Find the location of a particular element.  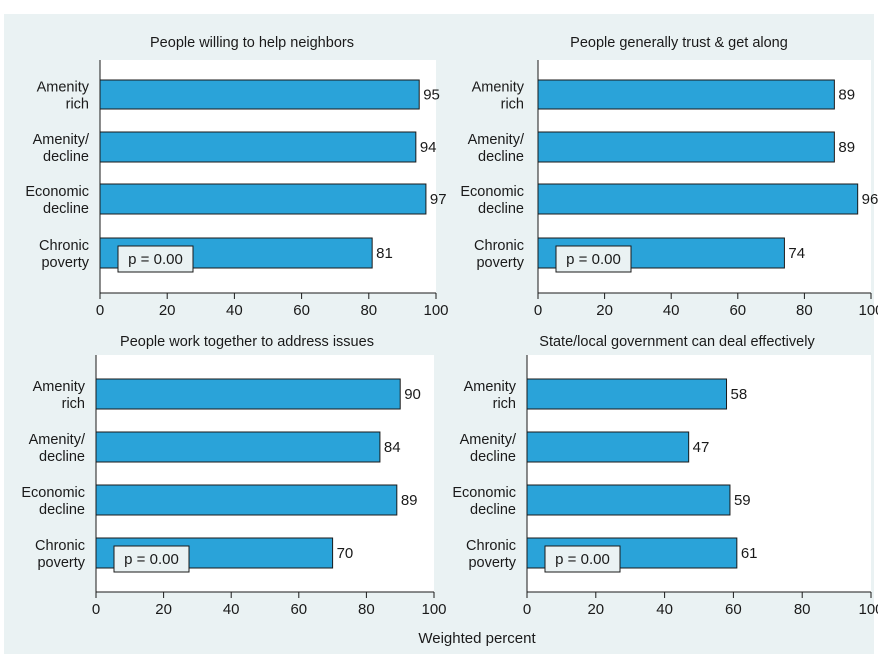

bar-value-label: 96 is located at coordinates (870, 199).